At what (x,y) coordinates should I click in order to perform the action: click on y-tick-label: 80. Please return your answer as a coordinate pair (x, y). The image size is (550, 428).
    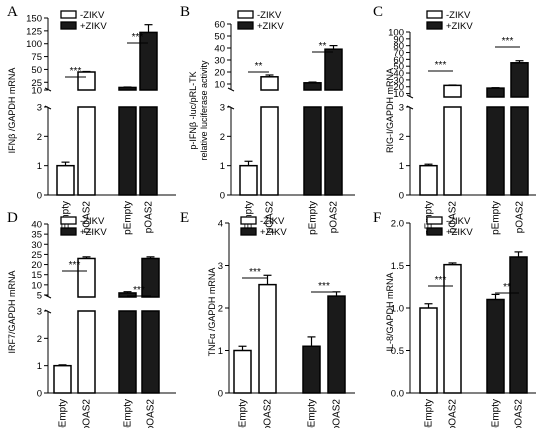
    Looking at the image, I should click on (398, 46).